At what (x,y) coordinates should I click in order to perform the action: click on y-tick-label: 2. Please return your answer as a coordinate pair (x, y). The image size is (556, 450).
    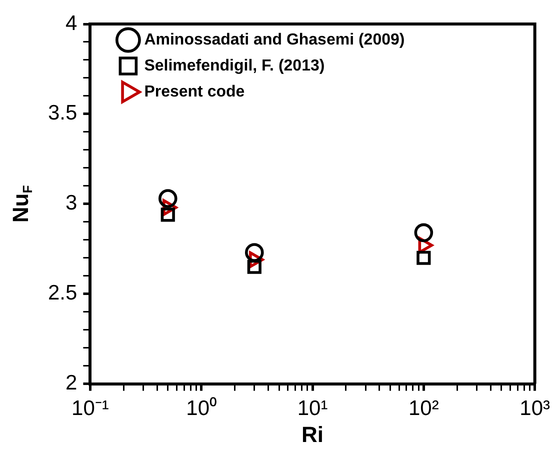
    Looking at the image, I should click on (72, 383).